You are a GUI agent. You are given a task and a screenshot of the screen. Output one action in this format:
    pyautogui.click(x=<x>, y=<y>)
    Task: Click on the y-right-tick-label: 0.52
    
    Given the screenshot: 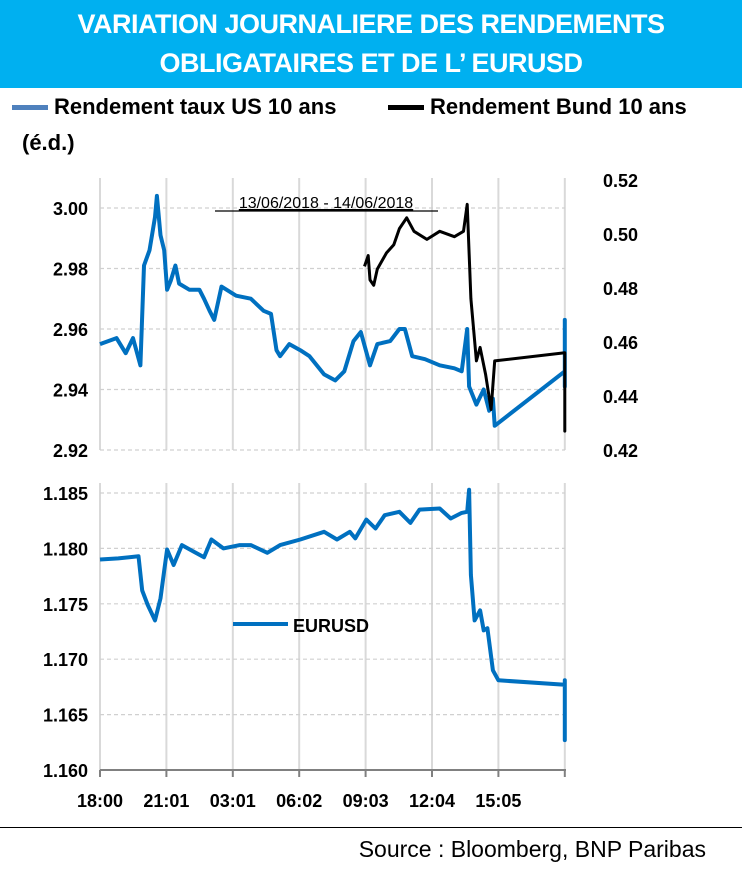 What is the action you would take?
    pyautogui.click(x=620, y=181)
    